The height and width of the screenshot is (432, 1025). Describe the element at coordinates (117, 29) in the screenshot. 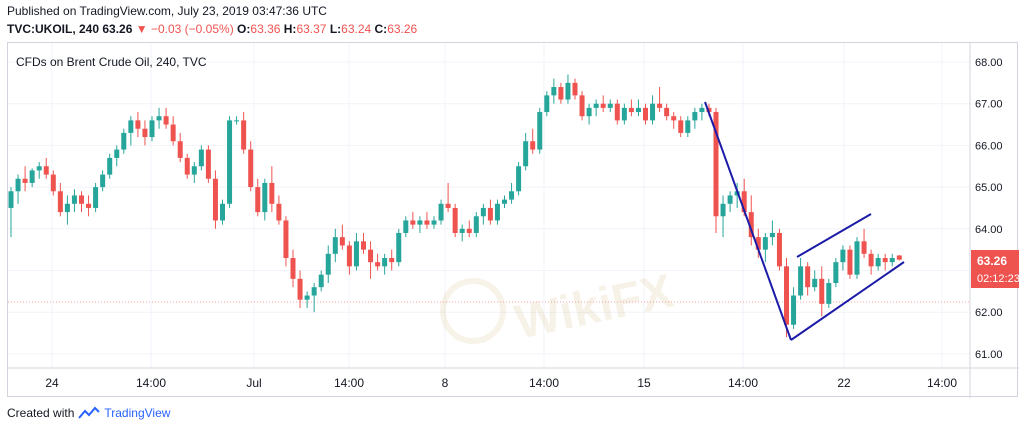

I see `last-price: 63.26` at that location.